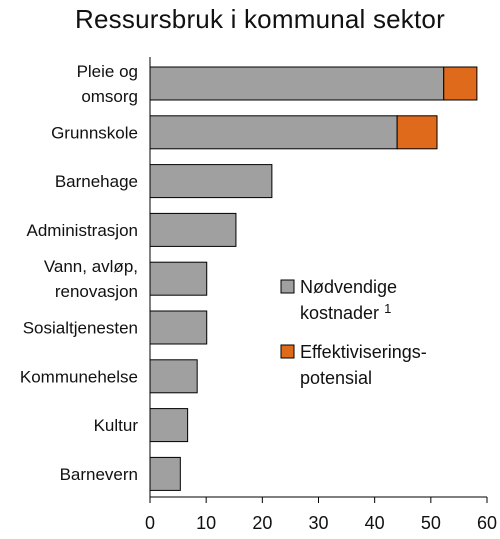 This screenshot has width=500, height=539. I want to click on legend-label: Effektiviserings-, so click(363, 352).